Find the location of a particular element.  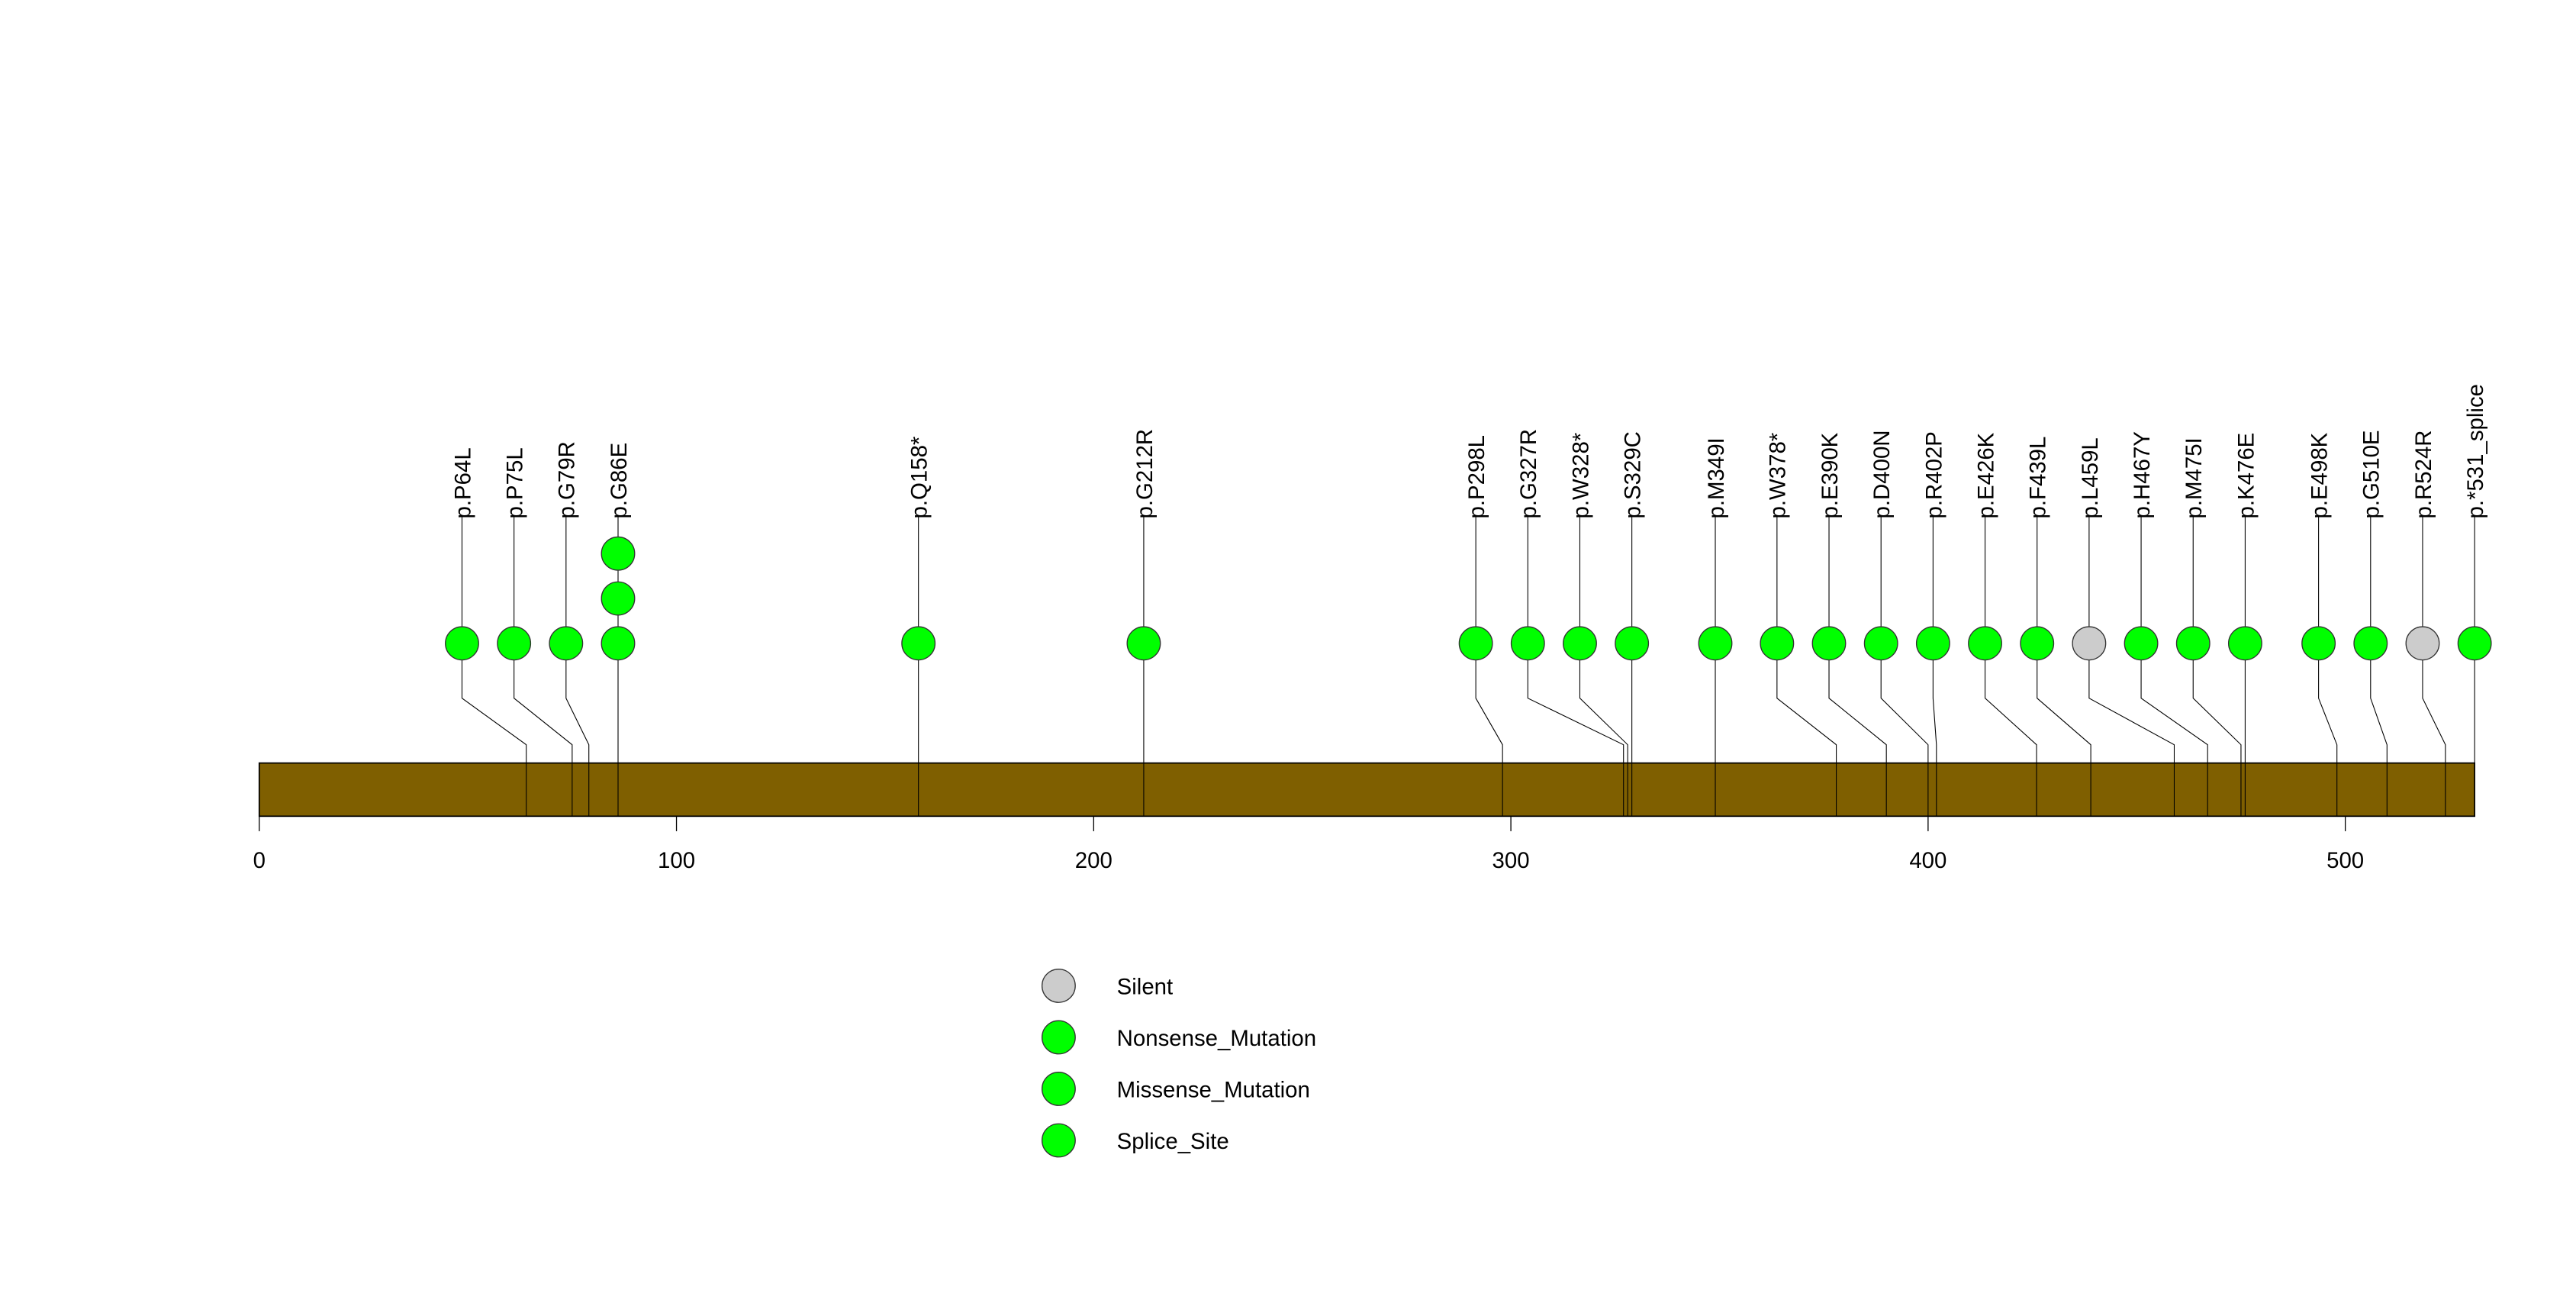

heads-layer is located at coordinates (1468, 599).